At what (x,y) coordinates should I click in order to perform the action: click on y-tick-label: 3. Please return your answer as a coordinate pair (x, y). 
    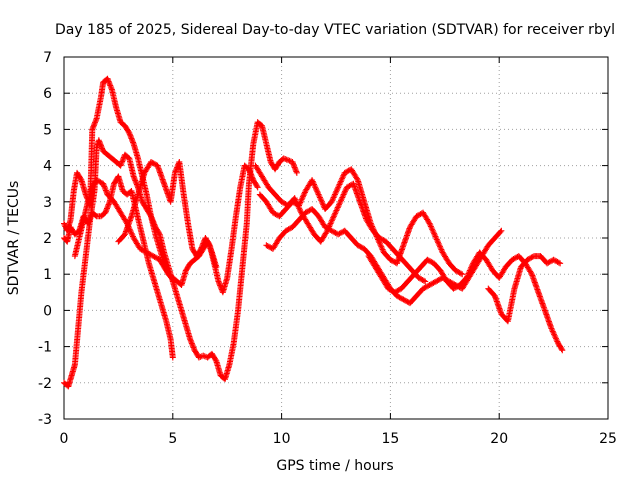
    Looking at the image, I should click on (47, 203).